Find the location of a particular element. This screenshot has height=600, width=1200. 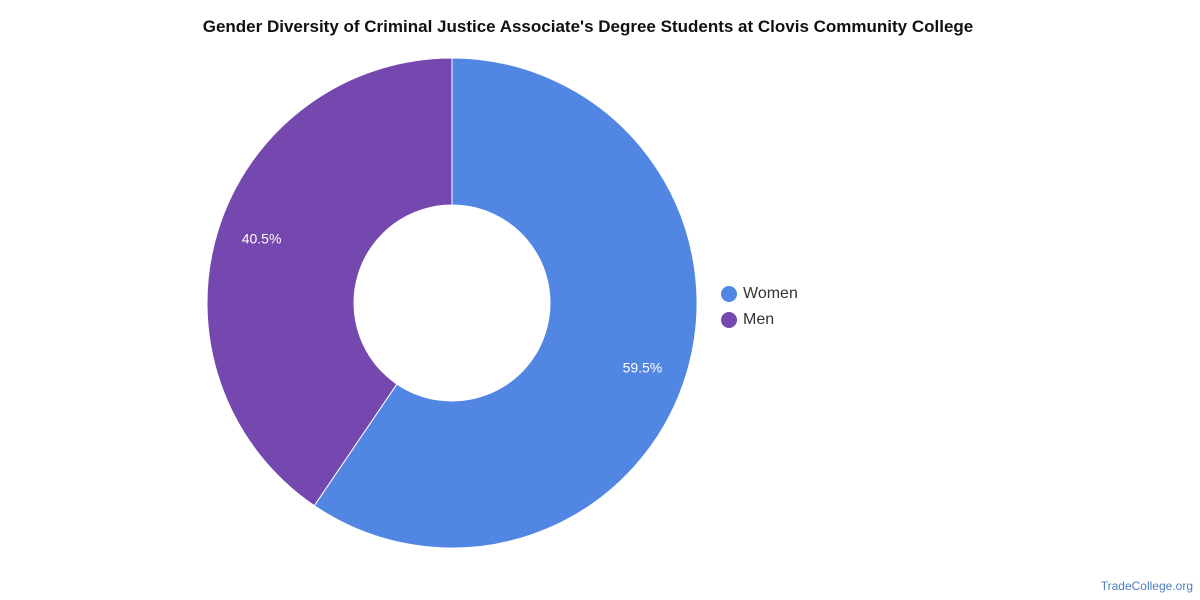

legend-swatch-women is located at coordinates (729, 294).